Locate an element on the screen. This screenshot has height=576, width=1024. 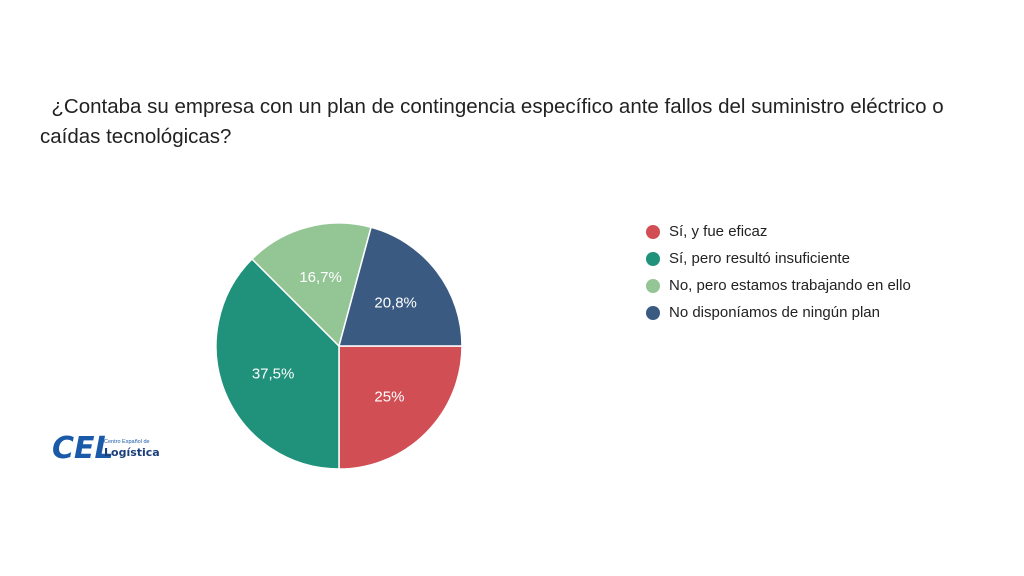
legend-item-2: Sí, pero resultó insuficiente is located at coordinates (778, 258).